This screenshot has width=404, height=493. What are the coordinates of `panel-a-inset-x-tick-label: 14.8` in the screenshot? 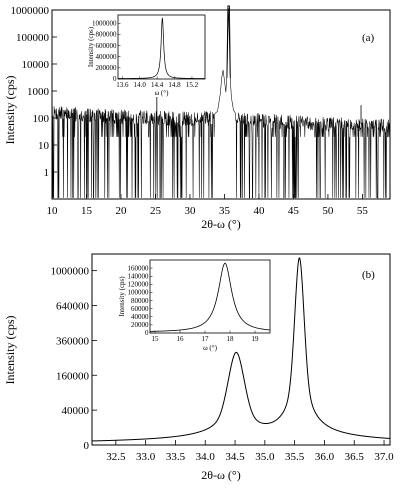 It's located at (174, 85).